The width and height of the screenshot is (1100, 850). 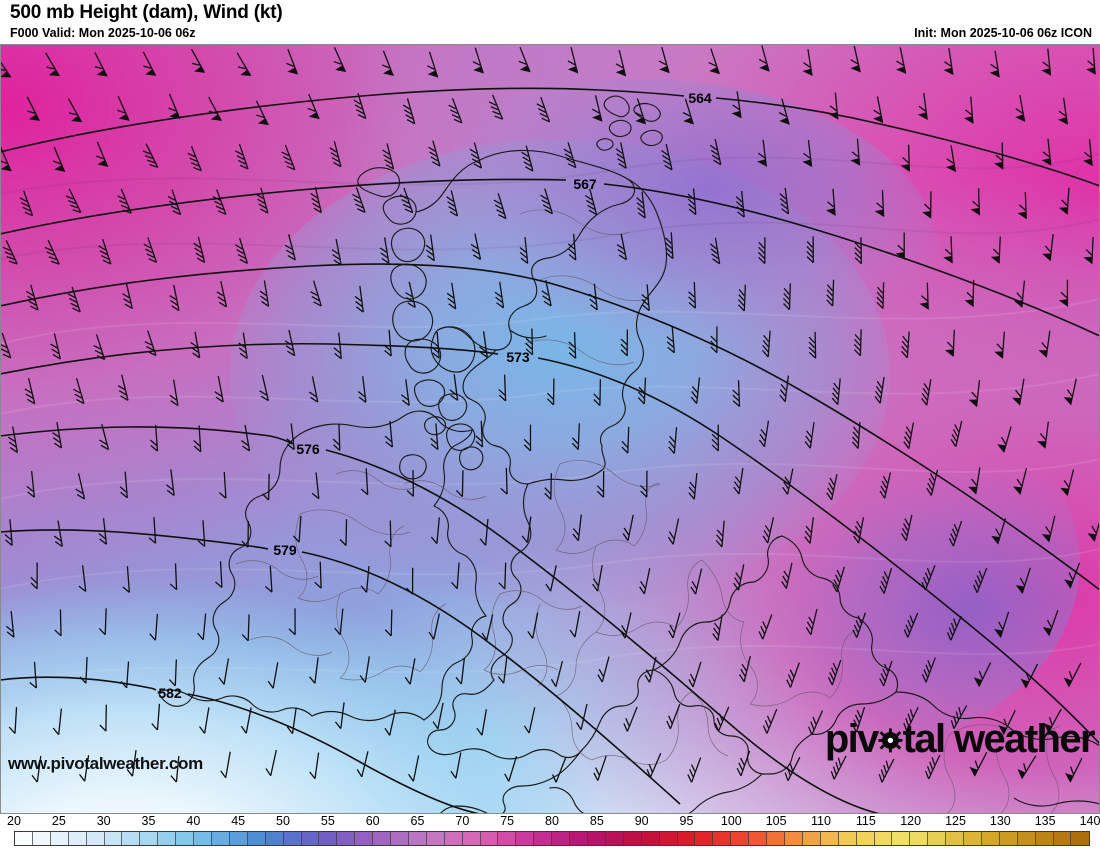 What do you see at coordinates (193, 821) in the screenshot?
I see `colorbar-tick: 40` at bounding box center [193, 821].